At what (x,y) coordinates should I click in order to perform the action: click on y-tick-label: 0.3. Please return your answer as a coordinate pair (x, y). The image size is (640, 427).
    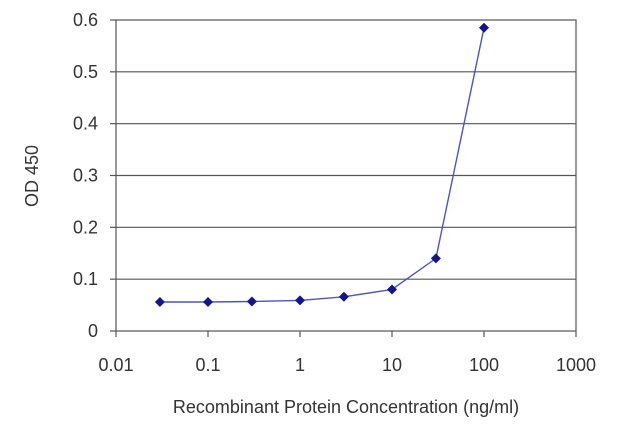
    Looking at the image, I should click on (85, 176).